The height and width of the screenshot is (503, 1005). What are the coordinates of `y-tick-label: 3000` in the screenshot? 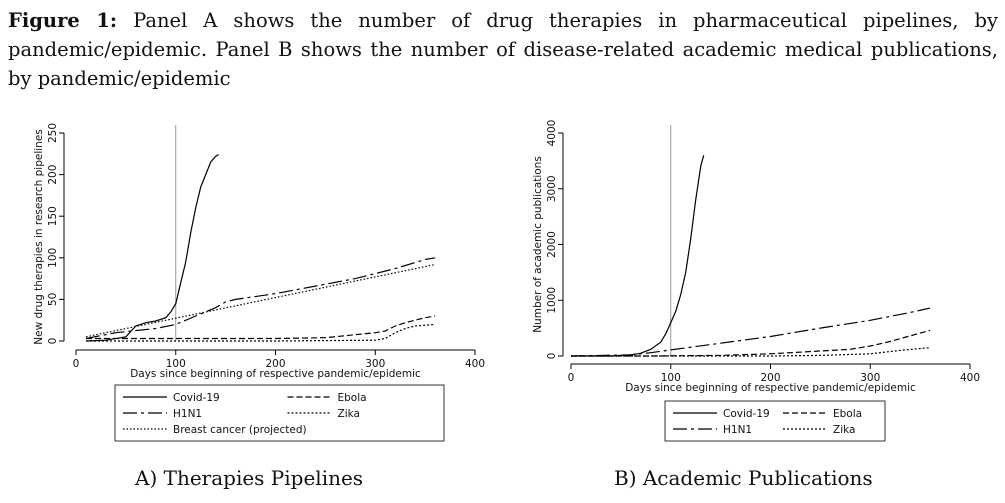 It's located at (552, 188).